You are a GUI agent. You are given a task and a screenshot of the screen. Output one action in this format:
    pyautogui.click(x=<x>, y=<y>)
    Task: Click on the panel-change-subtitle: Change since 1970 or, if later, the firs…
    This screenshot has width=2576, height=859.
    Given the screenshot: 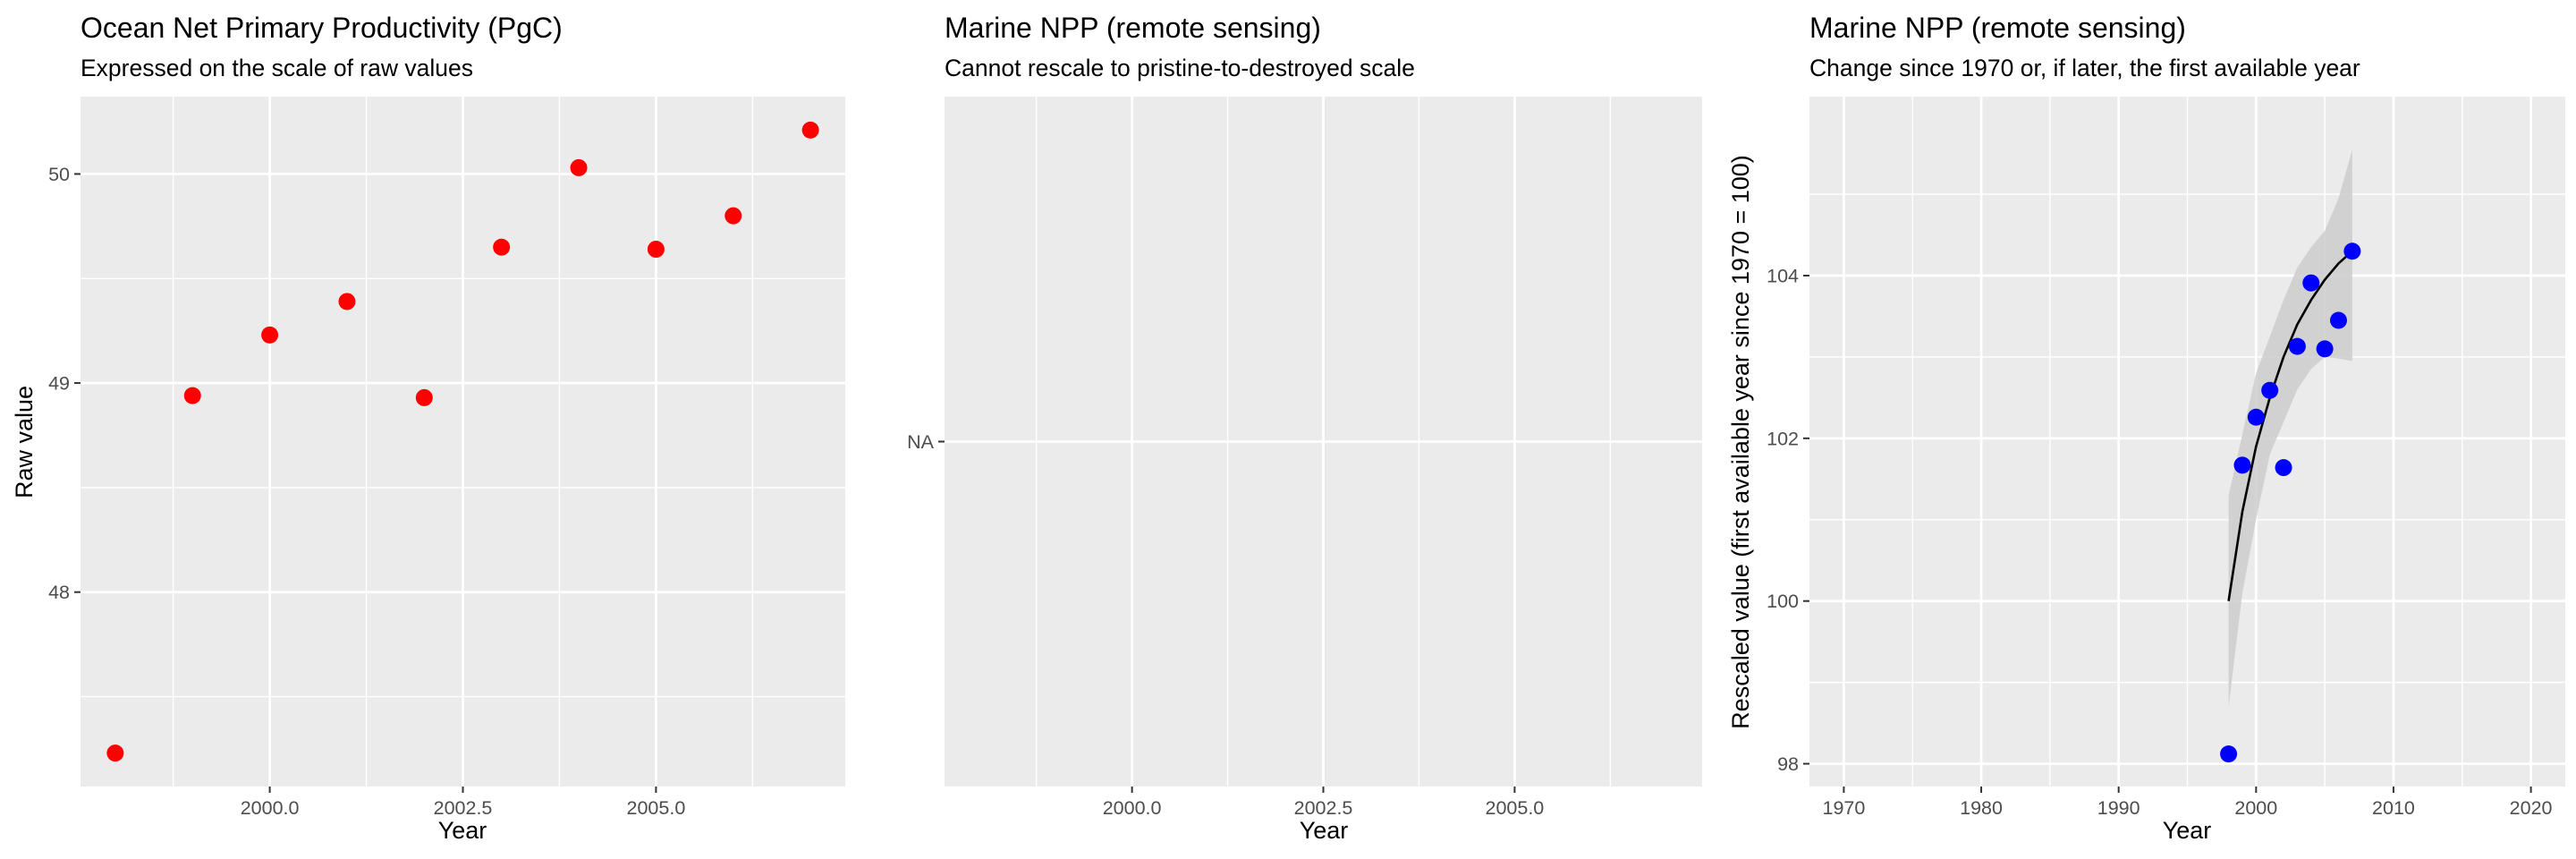 What is the action you would take?
    pyautogui.click(x=2084, y=68)
    